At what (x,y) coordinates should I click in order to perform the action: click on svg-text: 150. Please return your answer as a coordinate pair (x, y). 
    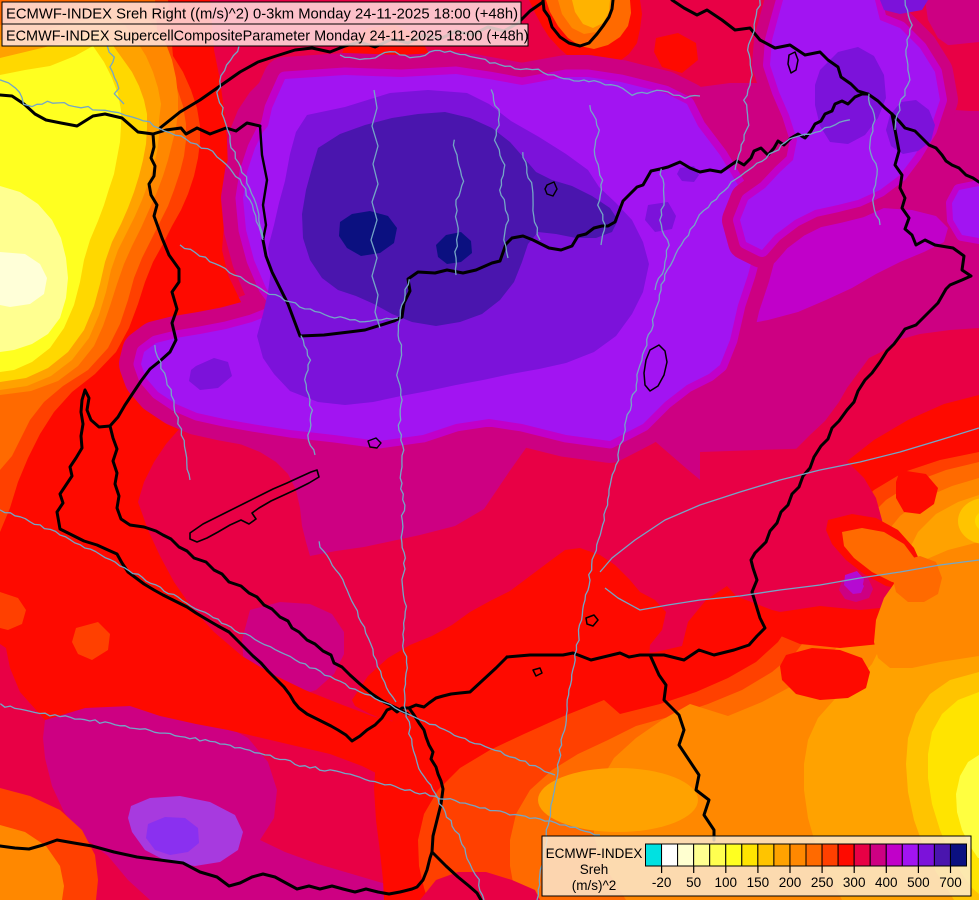
    Looking at the image, I should click on (758, 882).